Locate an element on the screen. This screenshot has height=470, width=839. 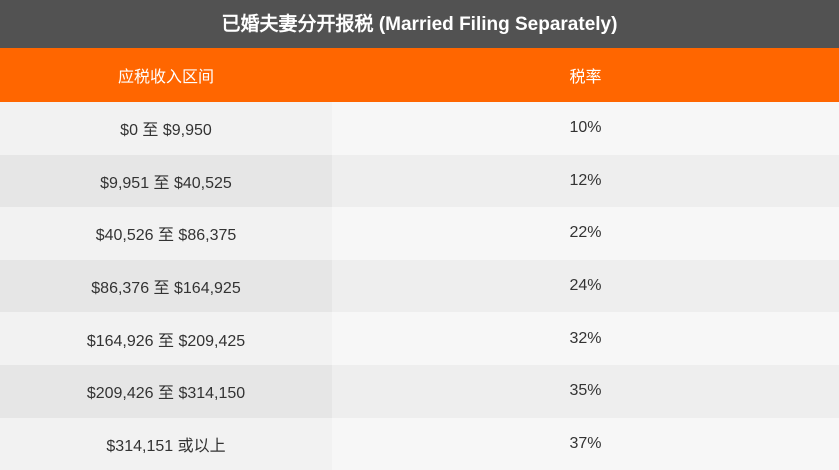
table-header-row: 应税收入区间 税率 is located at coordinates (419, 75).